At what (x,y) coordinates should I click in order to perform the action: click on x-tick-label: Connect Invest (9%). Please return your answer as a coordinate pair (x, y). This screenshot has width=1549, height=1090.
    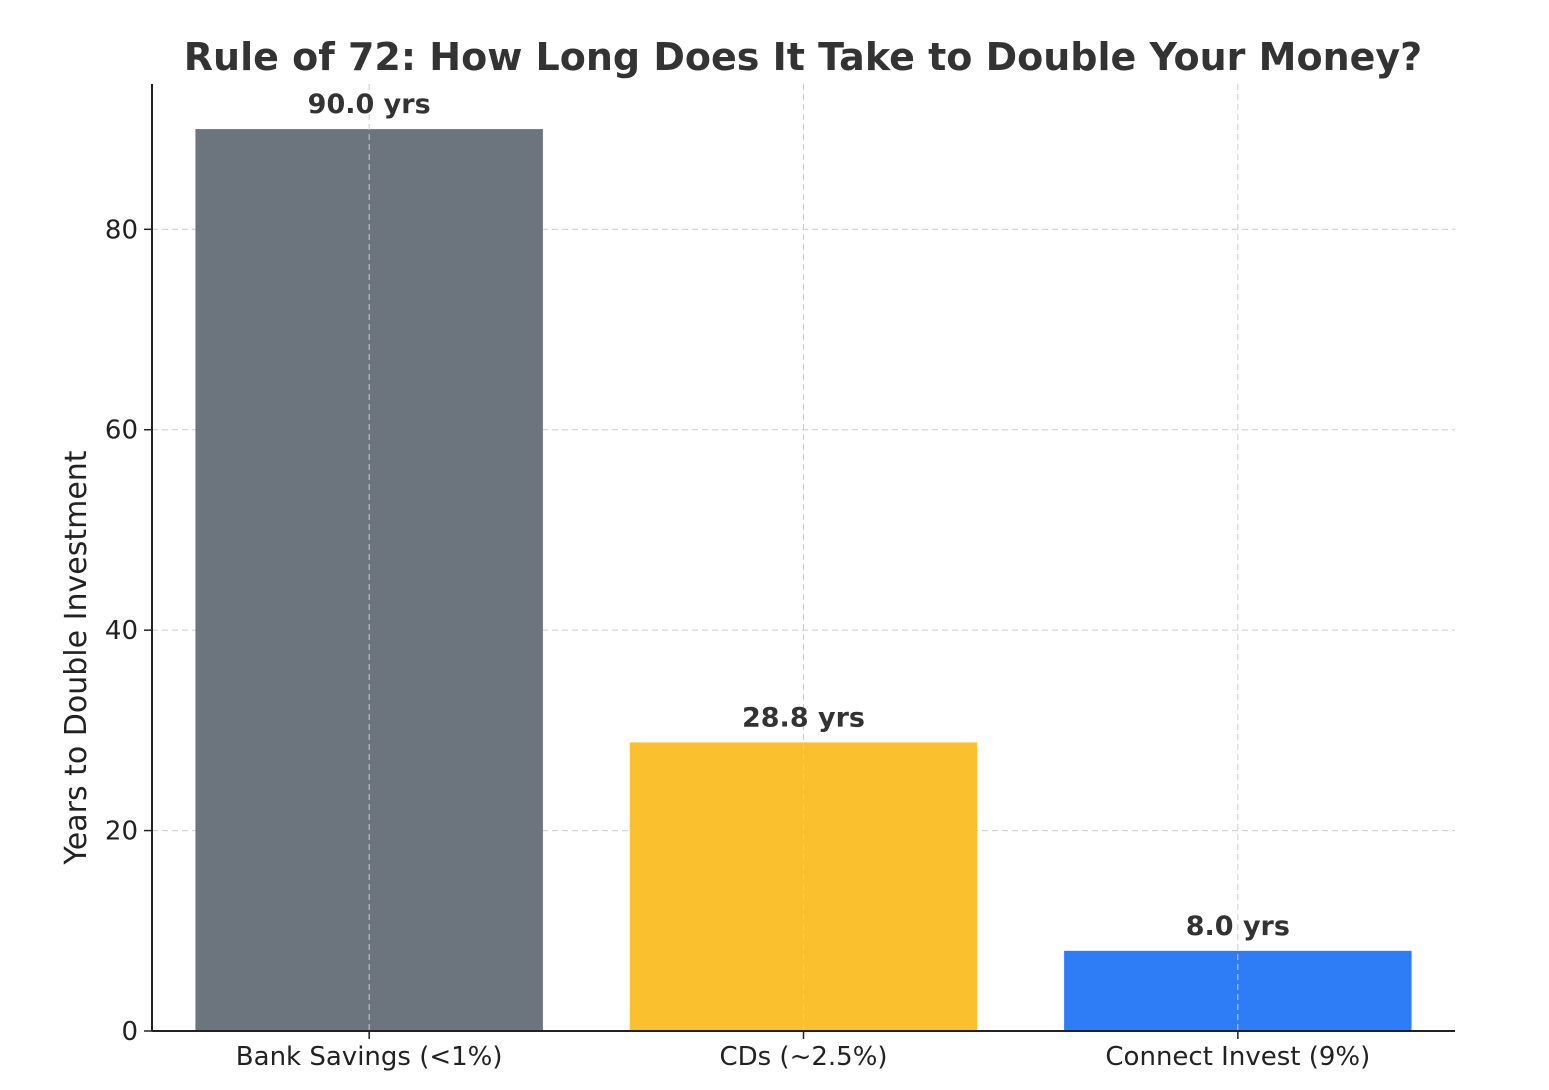
    Looking at the image, I should click on (1237, 1057).